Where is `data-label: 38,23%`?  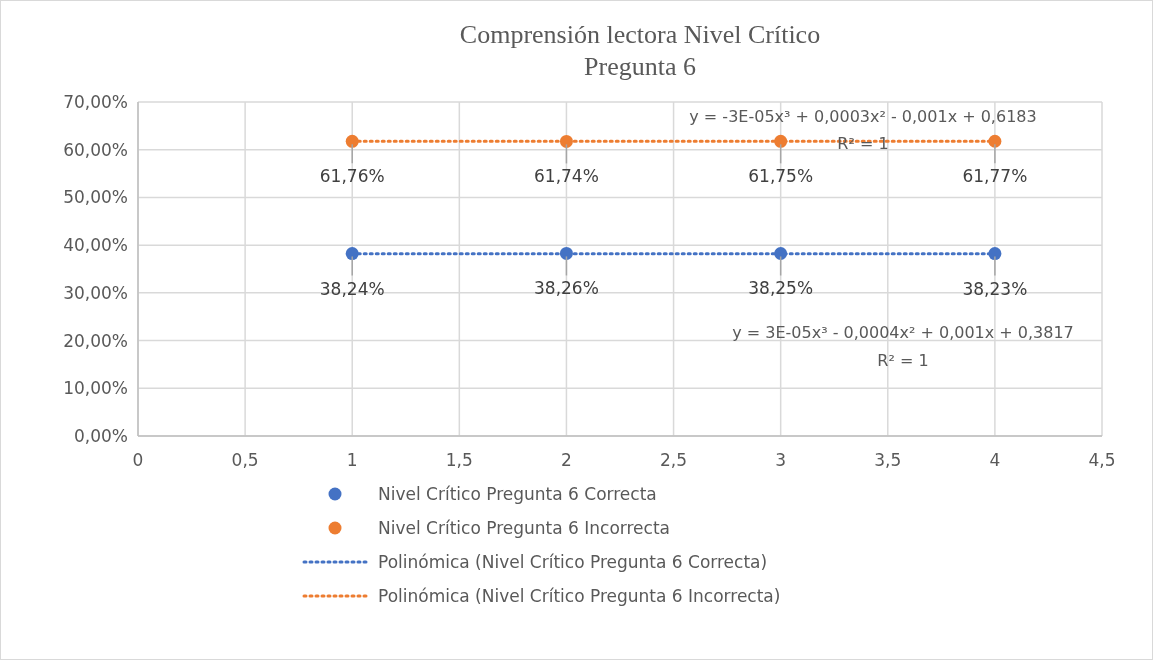 data-label: 38,23% is located at coordinates (995, 288).